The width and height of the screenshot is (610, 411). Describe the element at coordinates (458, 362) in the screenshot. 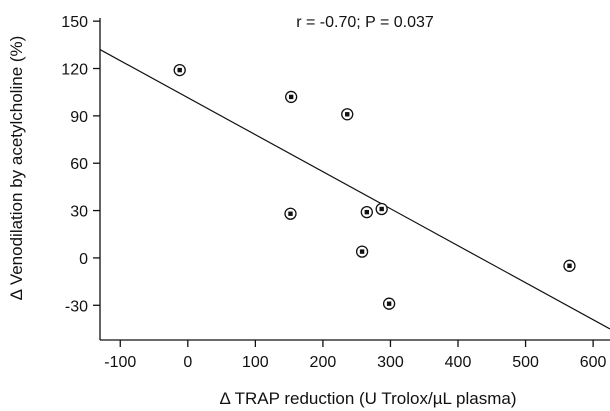

I see `x-tick-label: 400` at that location.